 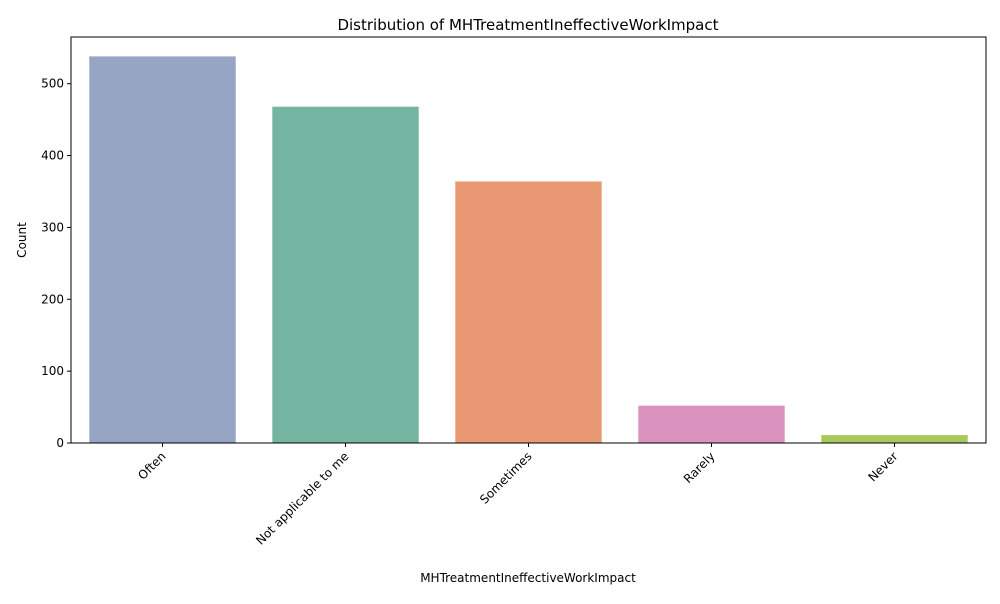 I want to click on y-tick-label: 300, so click(x=52, y=227).